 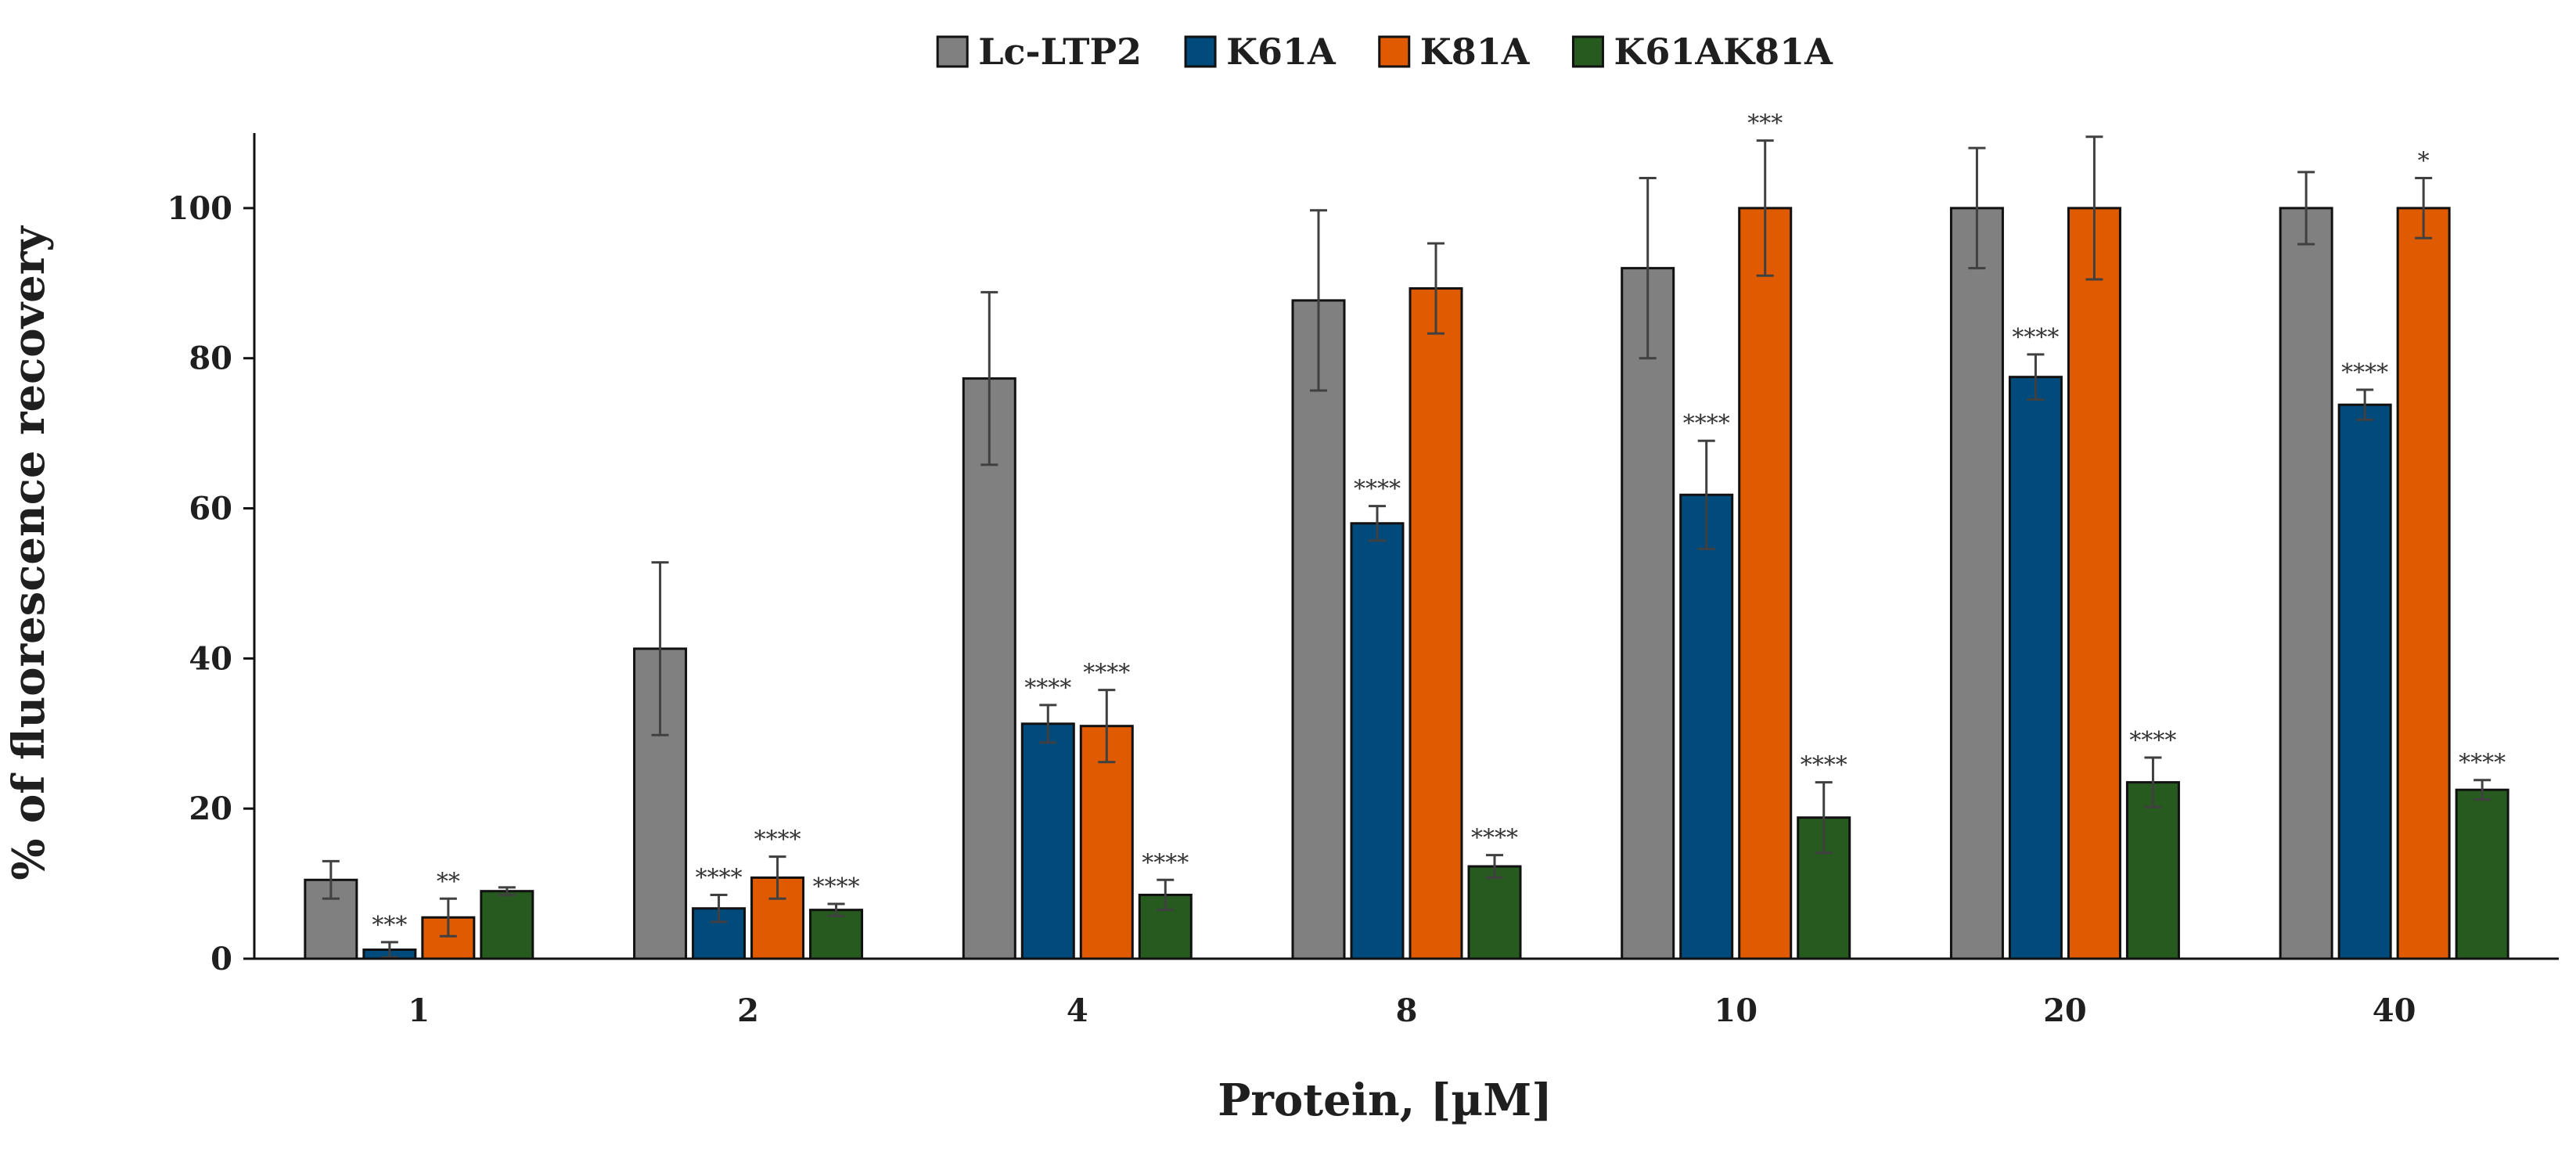 I want to click on significance-label-K61AK81A-2: ****, so click(x=837, y=887).